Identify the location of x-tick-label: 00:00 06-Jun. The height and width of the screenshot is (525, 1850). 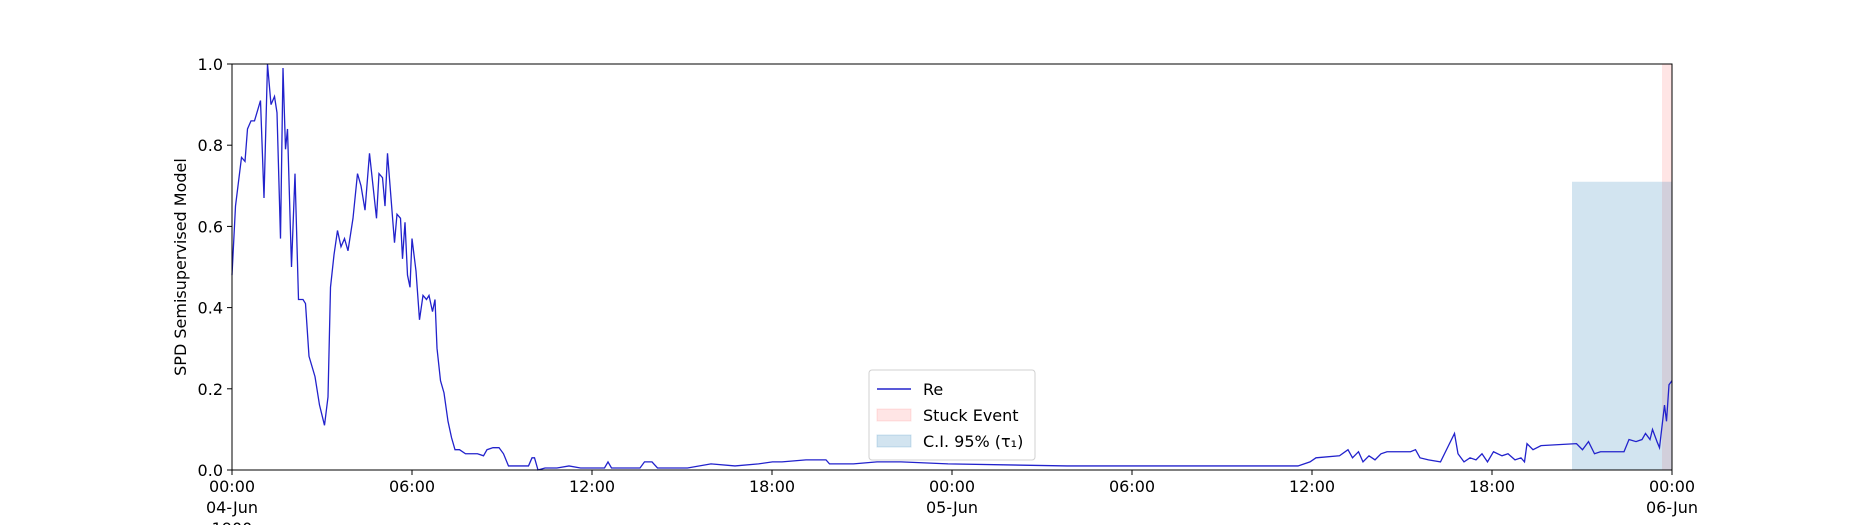
(1672, 497).